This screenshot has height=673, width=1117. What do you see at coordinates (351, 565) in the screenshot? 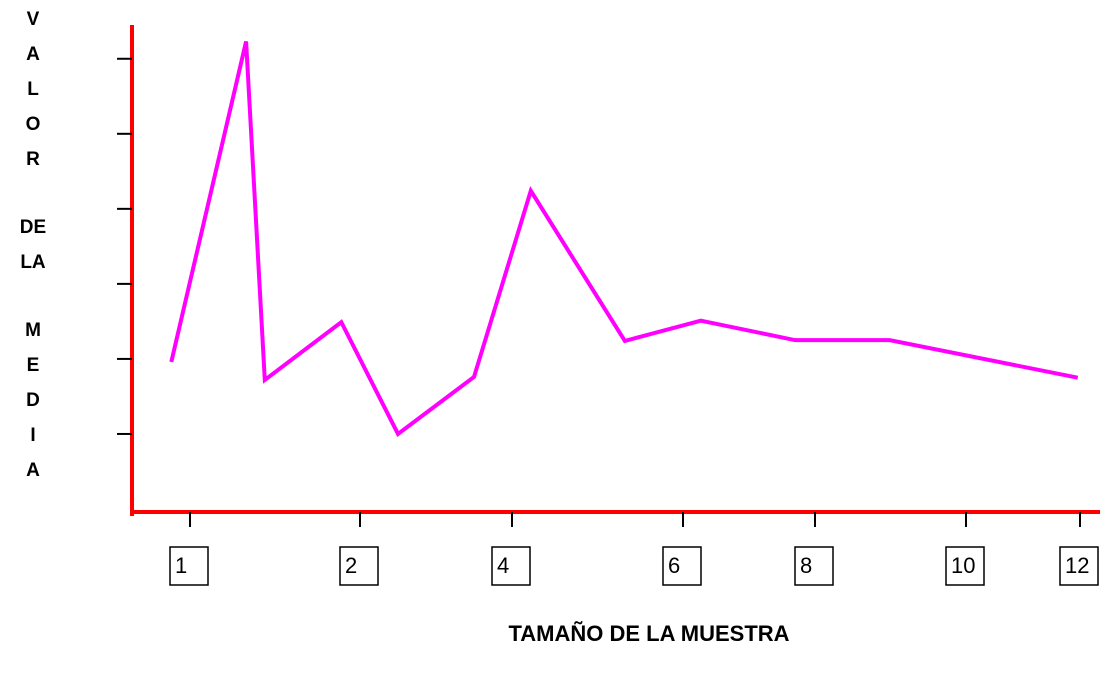
I see `x-tick-label: 2` at bounding box center [351, 565].